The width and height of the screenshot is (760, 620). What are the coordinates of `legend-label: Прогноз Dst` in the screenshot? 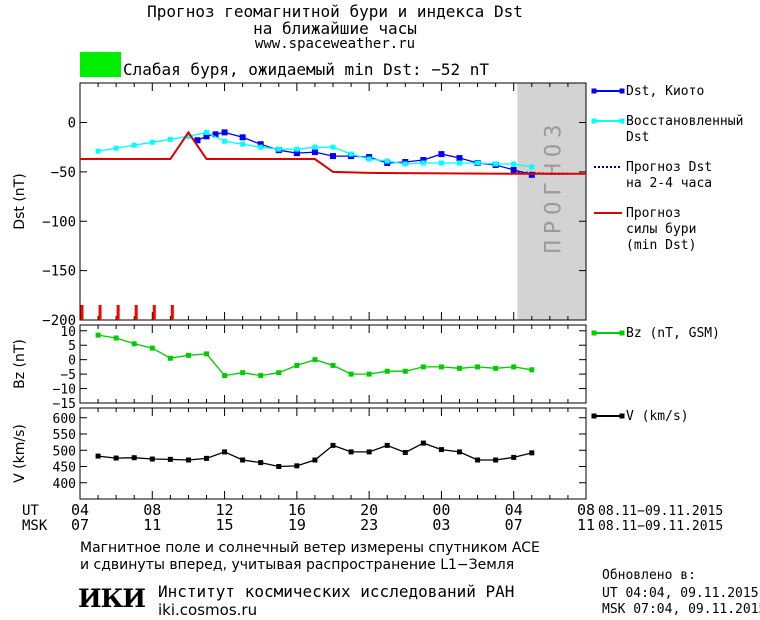 It's located at (669, 167).